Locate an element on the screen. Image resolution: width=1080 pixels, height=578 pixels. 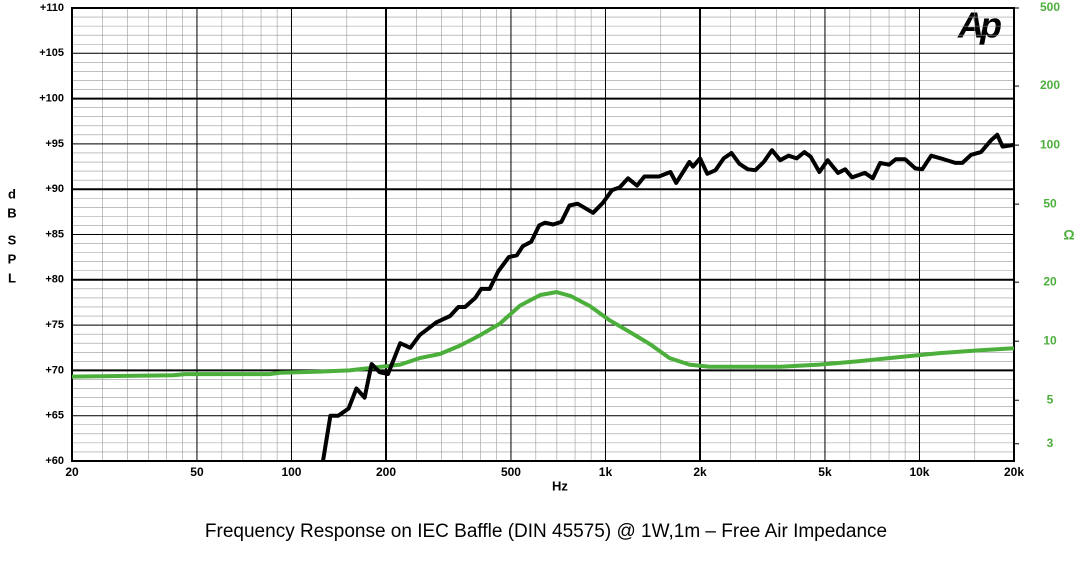
y2-tick-label: 100 is located at coordinates (1050, 144).